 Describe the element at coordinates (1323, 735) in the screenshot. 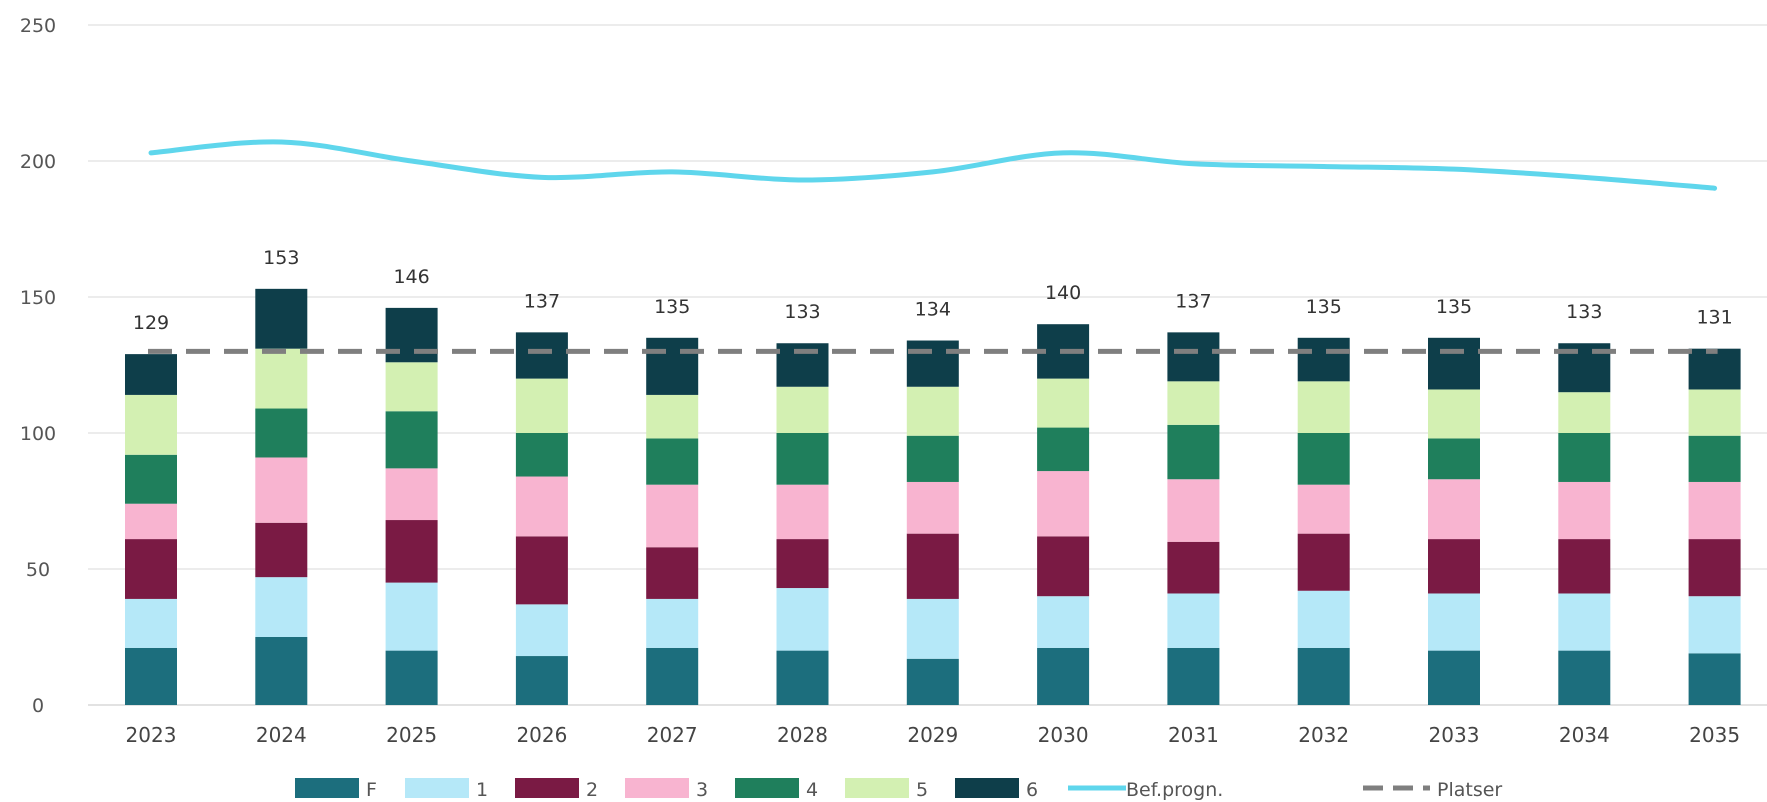

I see `x-tick-label: 2032` at that location.